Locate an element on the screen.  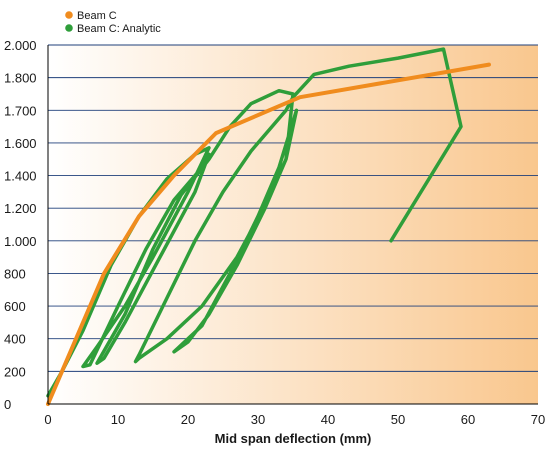
y-tick-label: 1.700 is located at coordinates (20, 110).